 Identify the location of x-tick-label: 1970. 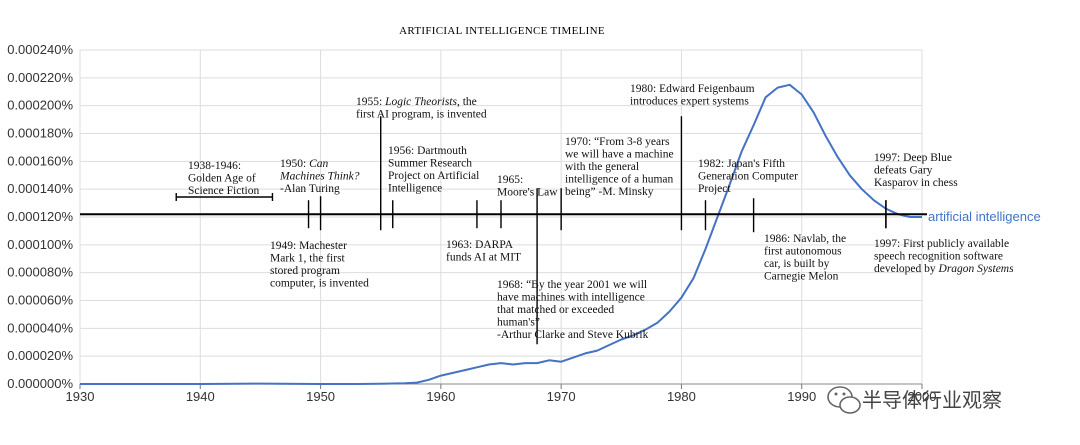
(561, 396).